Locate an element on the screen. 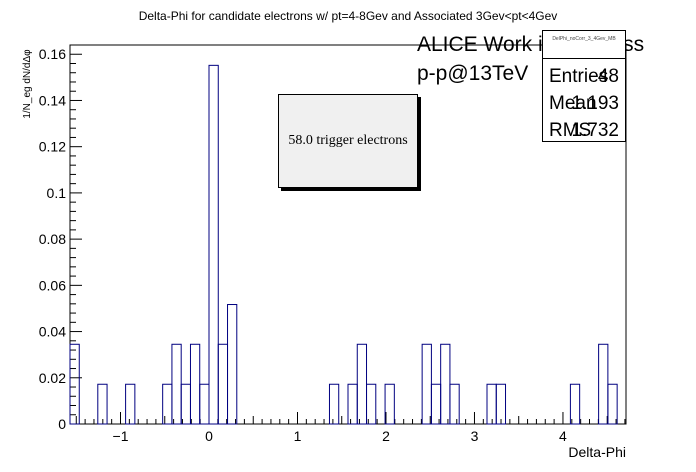 The height and width of the screenshot is (472, 696). stats-entries-label: Entries is located at coordinates (579, 76).